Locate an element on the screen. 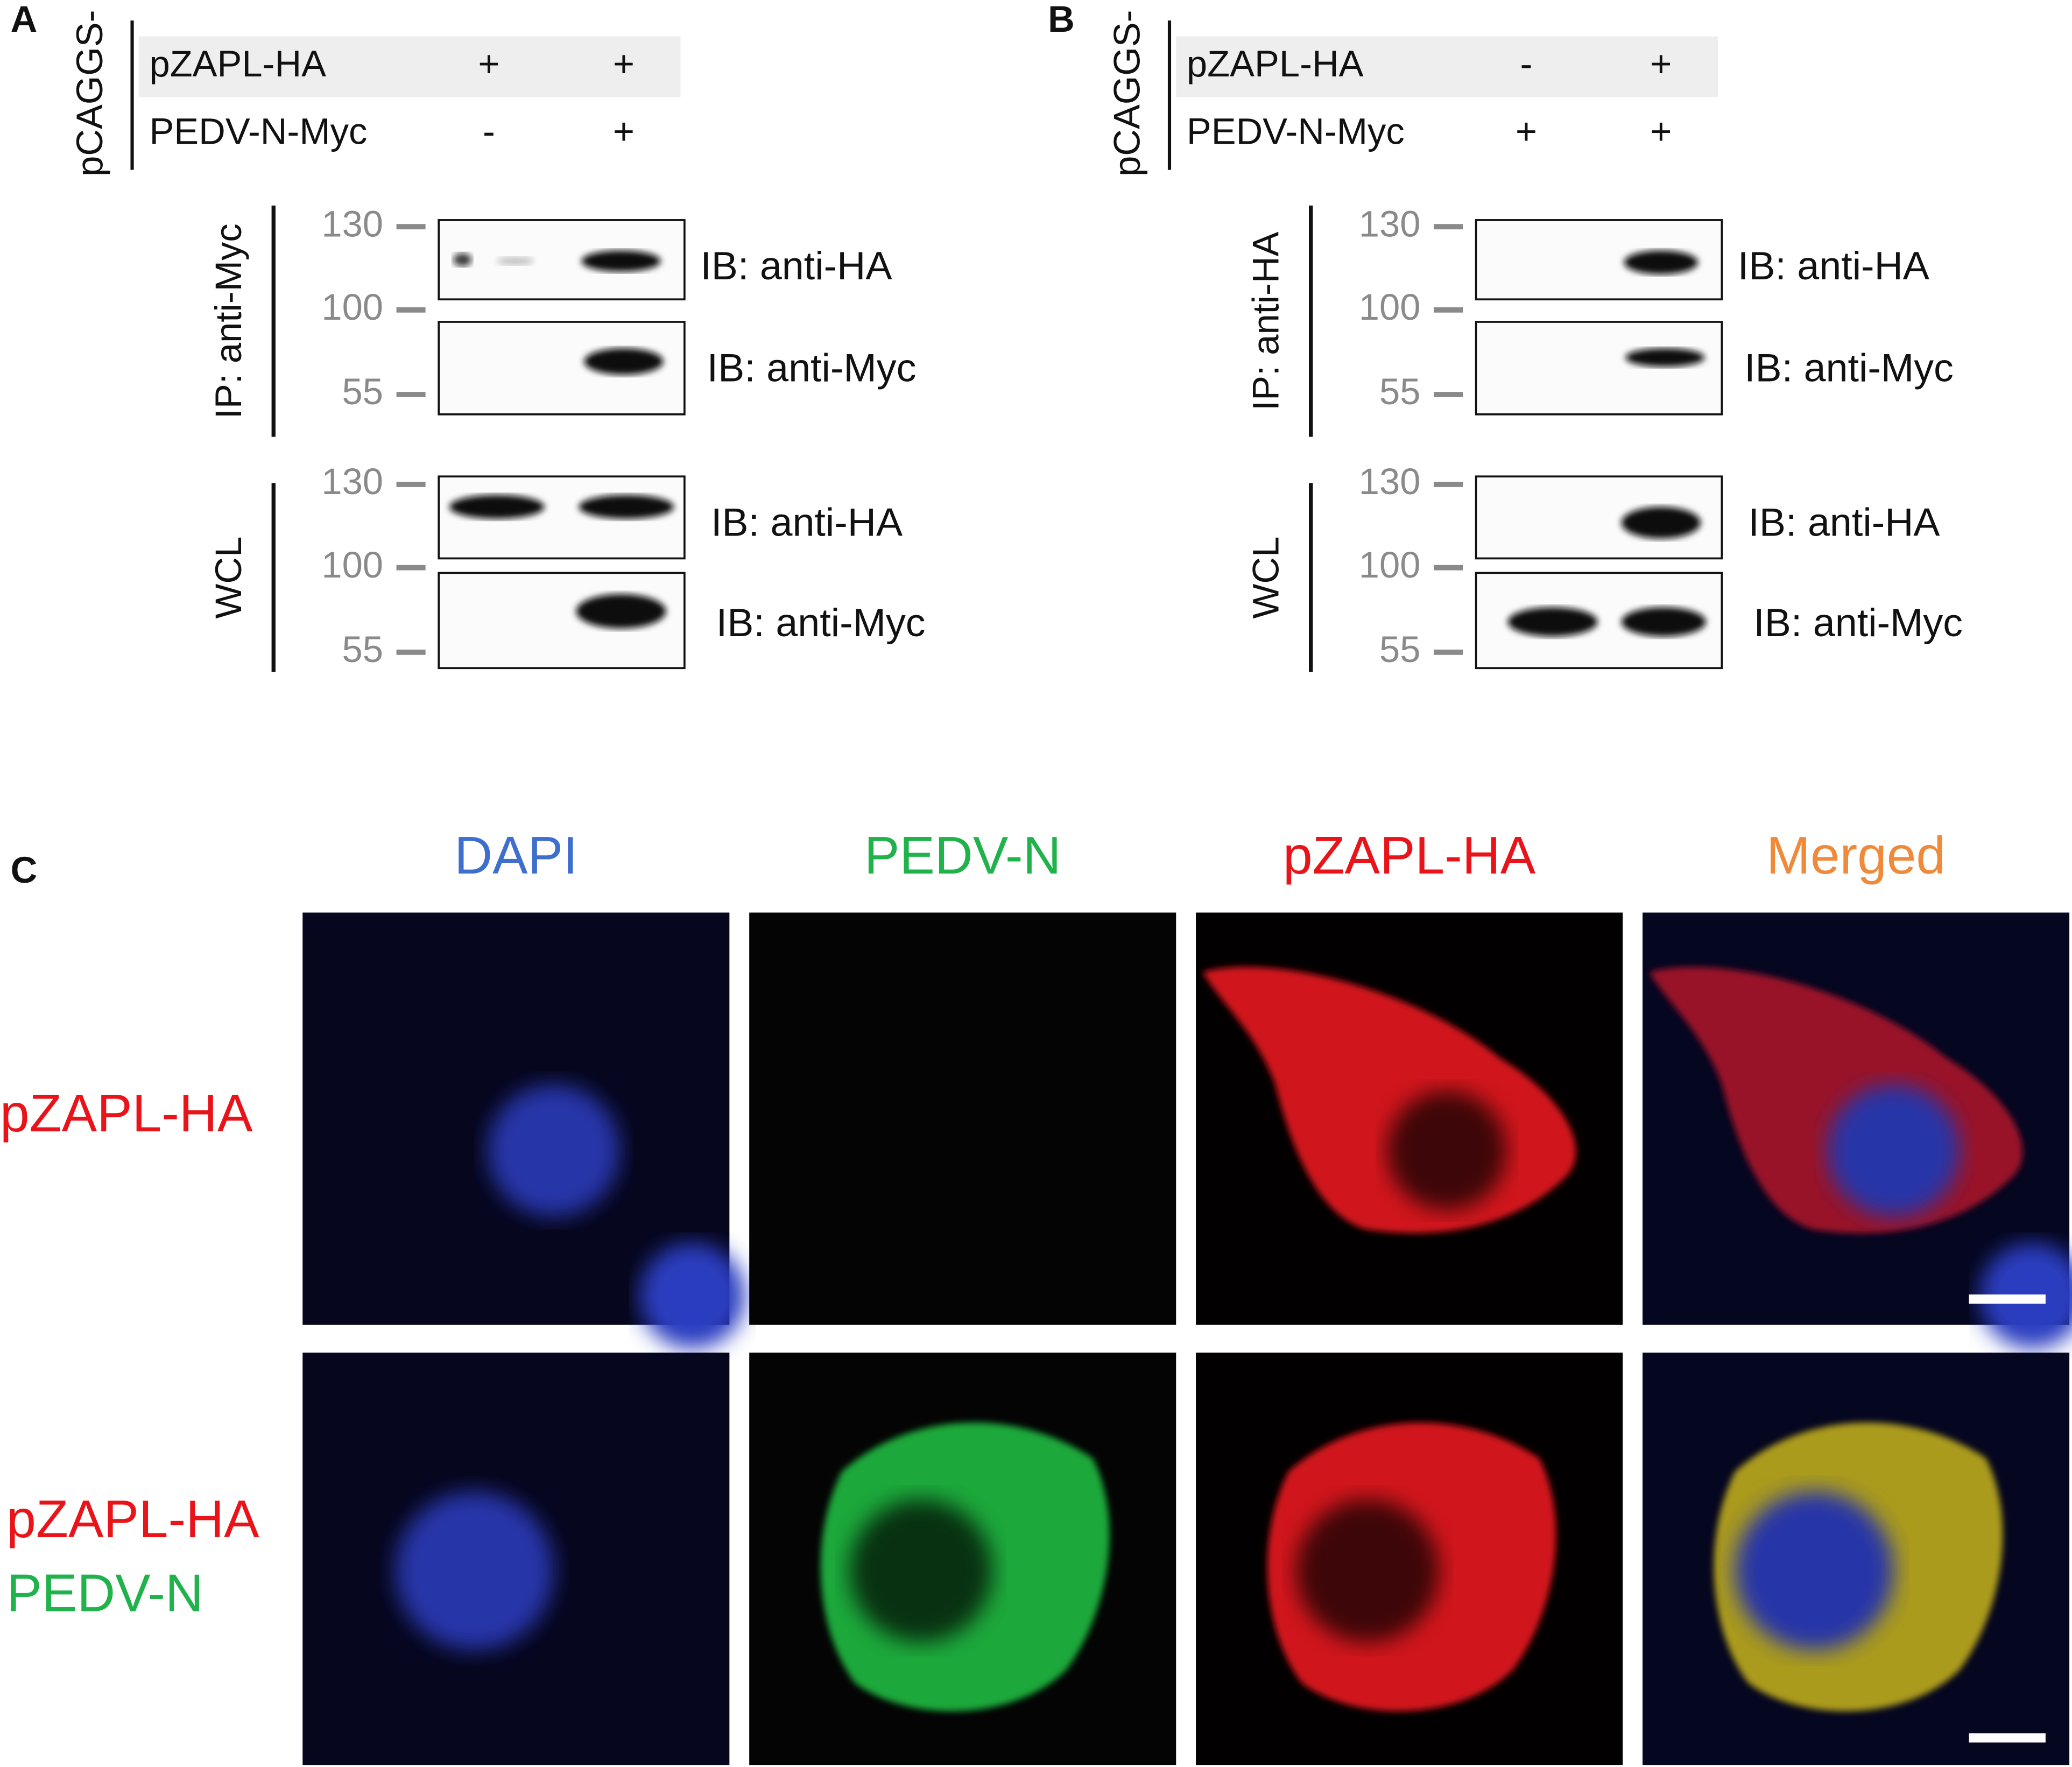 This screenshot has height=1767, width=2072. channel-header: DAPI is located at coordinates (515, 855).